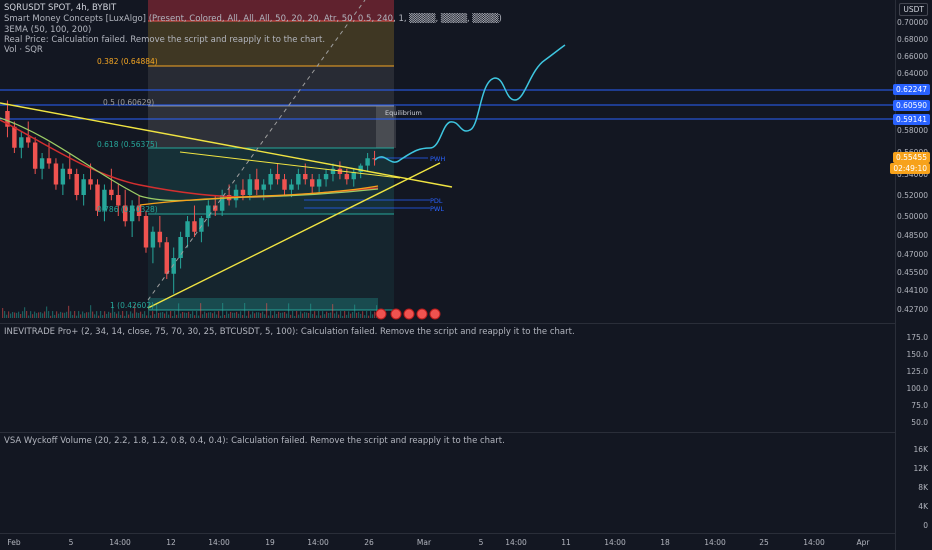 The image size is (932, 550). What do you see at coordinates (259, 195) in the screenshot?
I see `ema-50-line` at bounding box center [259, 195].